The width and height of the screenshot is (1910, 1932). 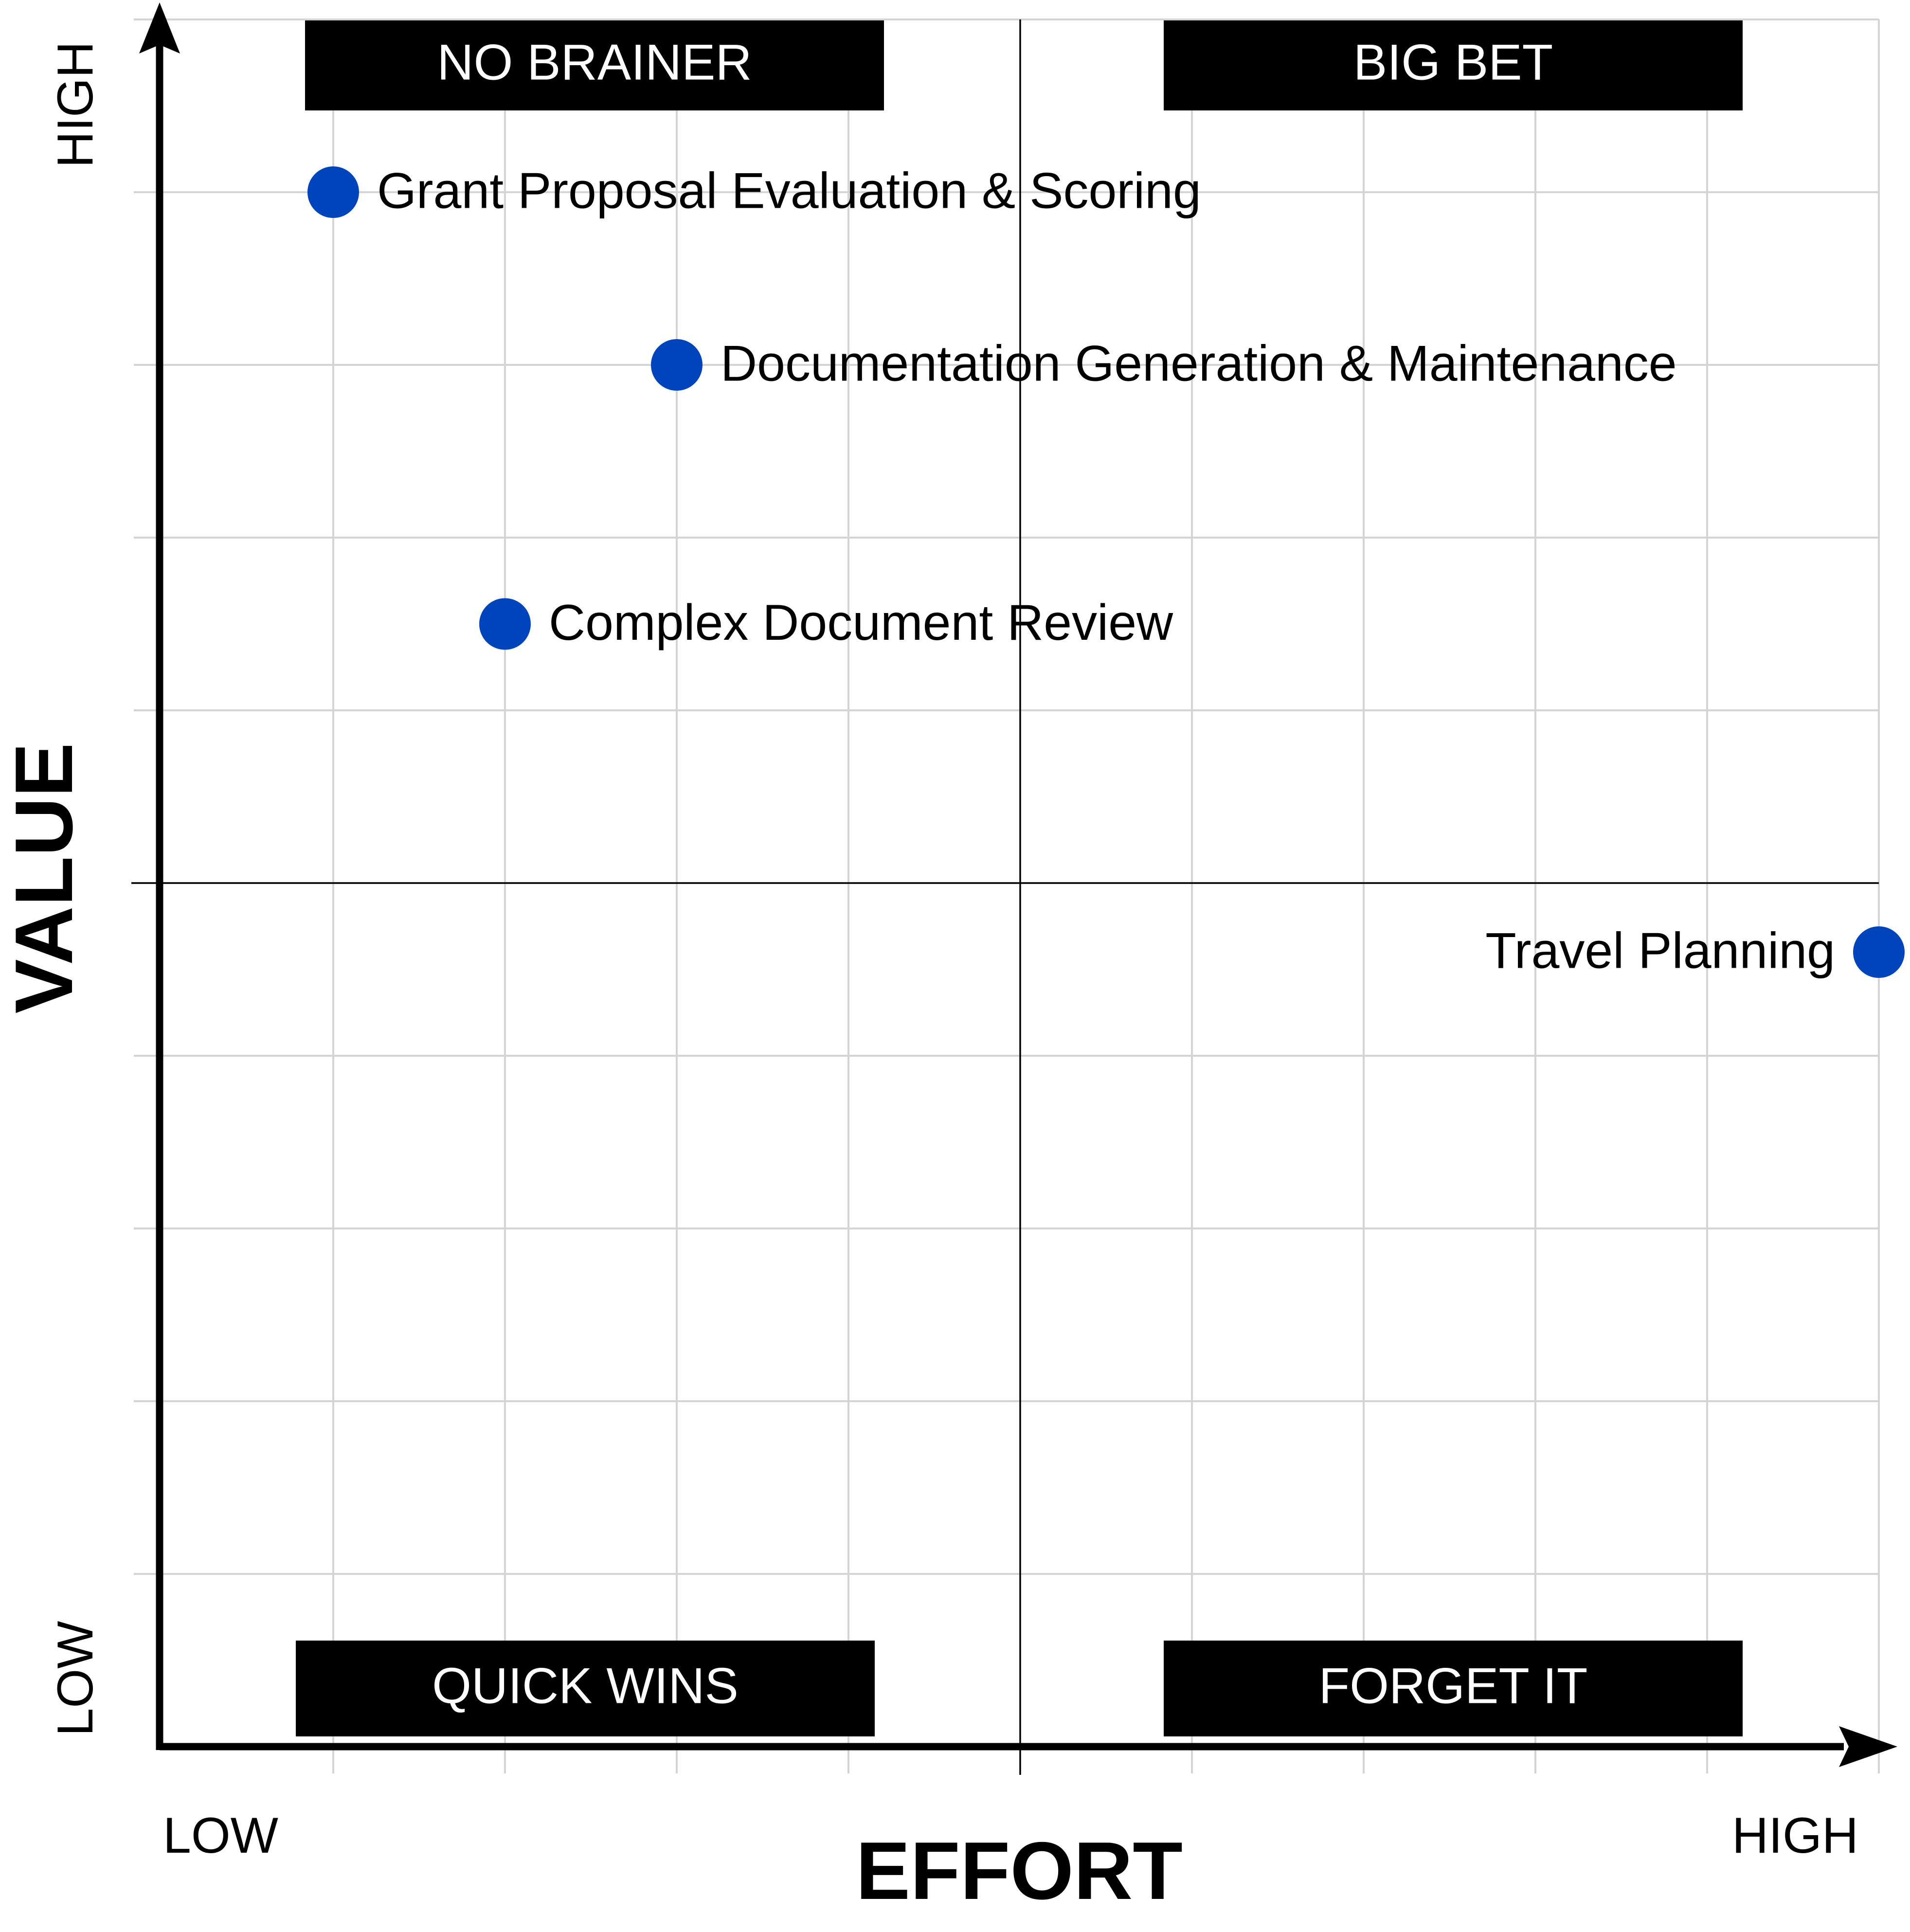 I want to click on quadrant-bottom-right-box, so click(x=1453, y=1689).